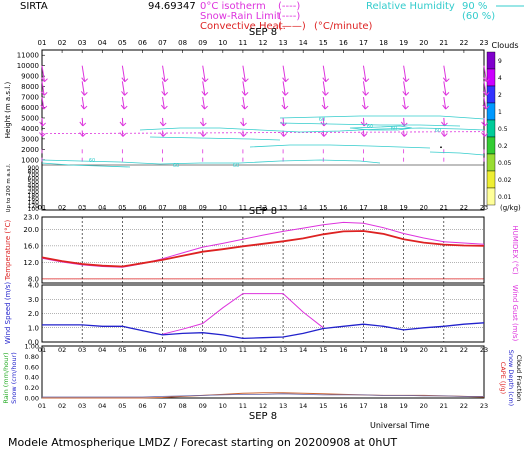 The image size is (528, 450). Describe the element at coordinates (142, 406) in the screenshot. I see `bottom-hour-label: 06` at that location.